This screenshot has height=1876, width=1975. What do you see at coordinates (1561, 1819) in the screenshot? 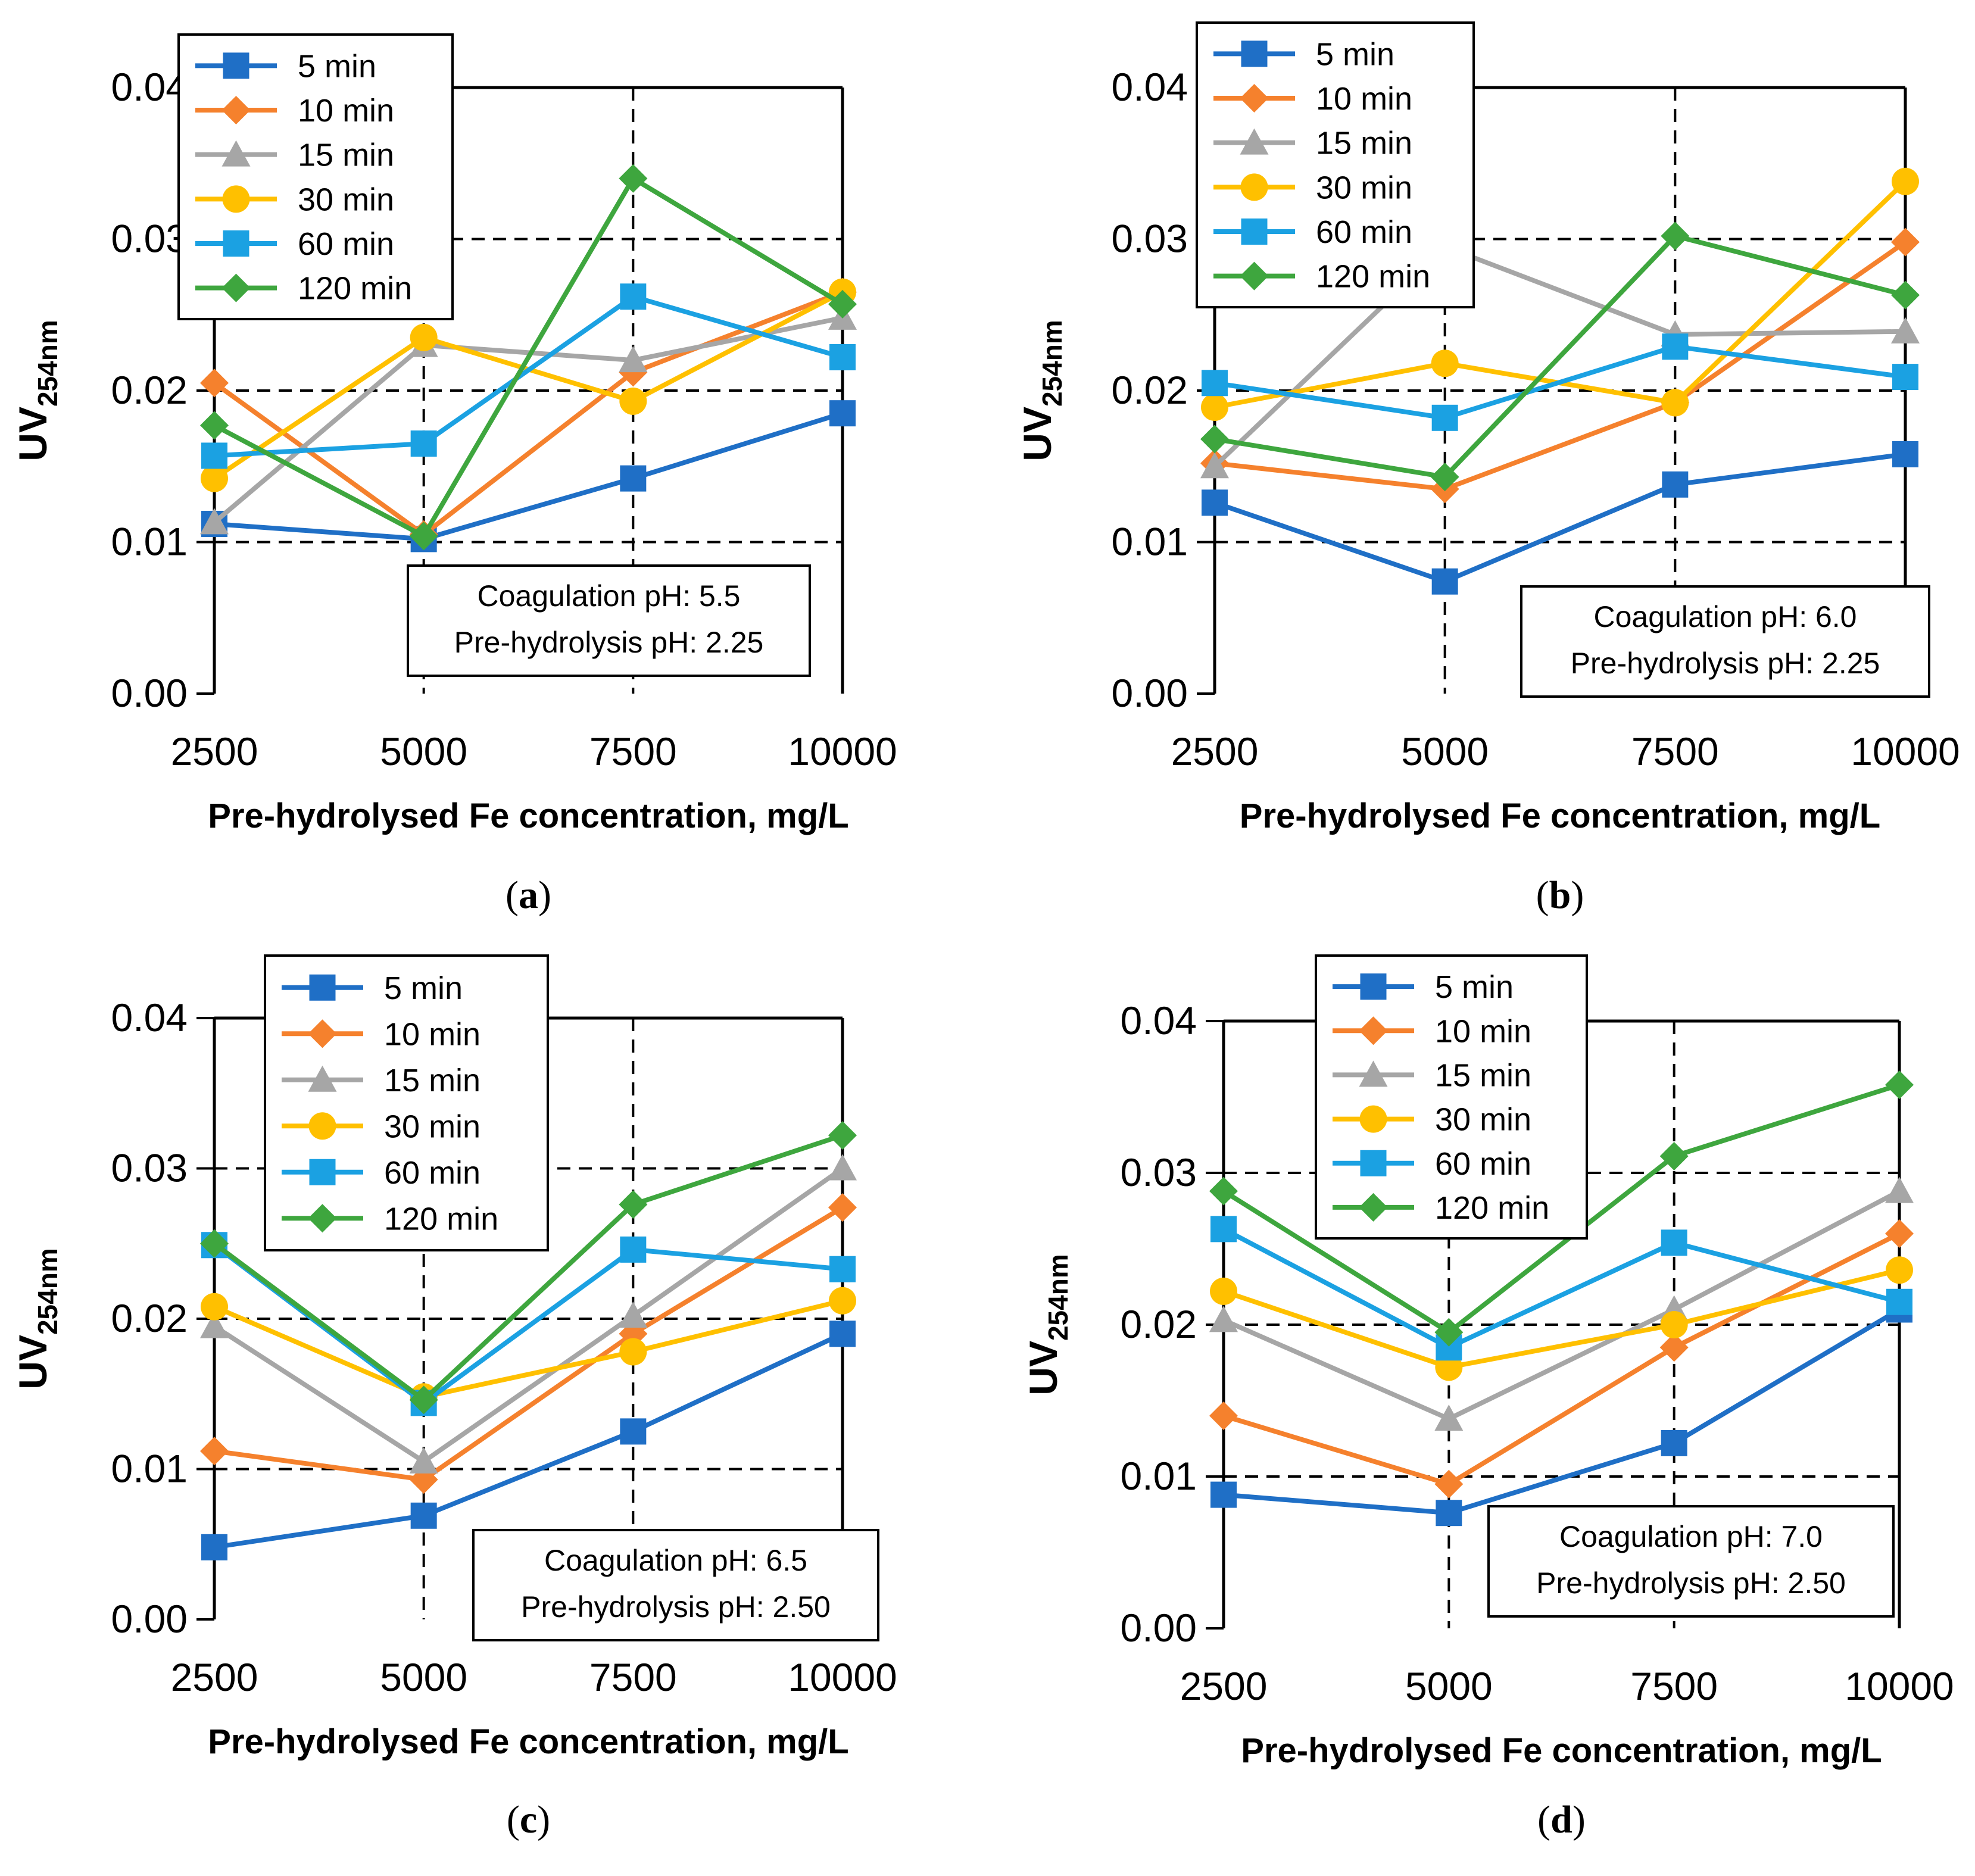
I see `caption-letter: d` at bounding box center [1561, 1819].